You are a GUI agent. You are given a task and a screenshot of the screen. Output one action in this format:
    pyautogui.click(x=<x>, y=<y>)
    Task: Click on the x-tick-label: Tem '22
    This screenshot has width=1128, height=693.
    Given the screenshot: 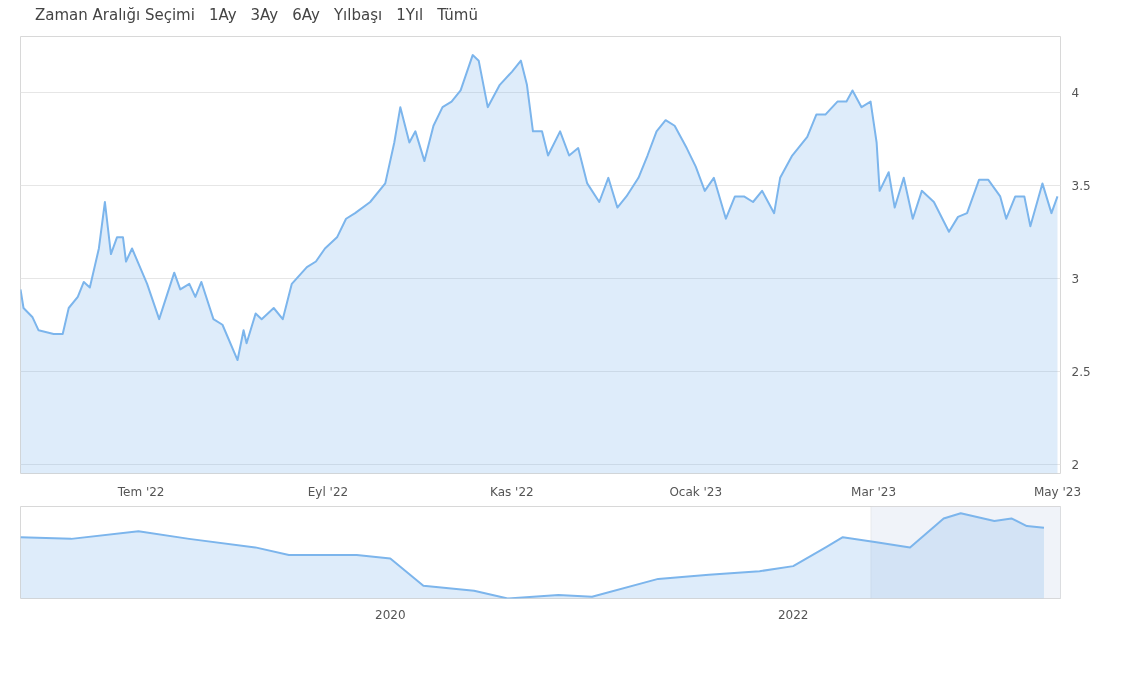 What is the action you would take?
    pyautogui.click(x=140, y=491)
    